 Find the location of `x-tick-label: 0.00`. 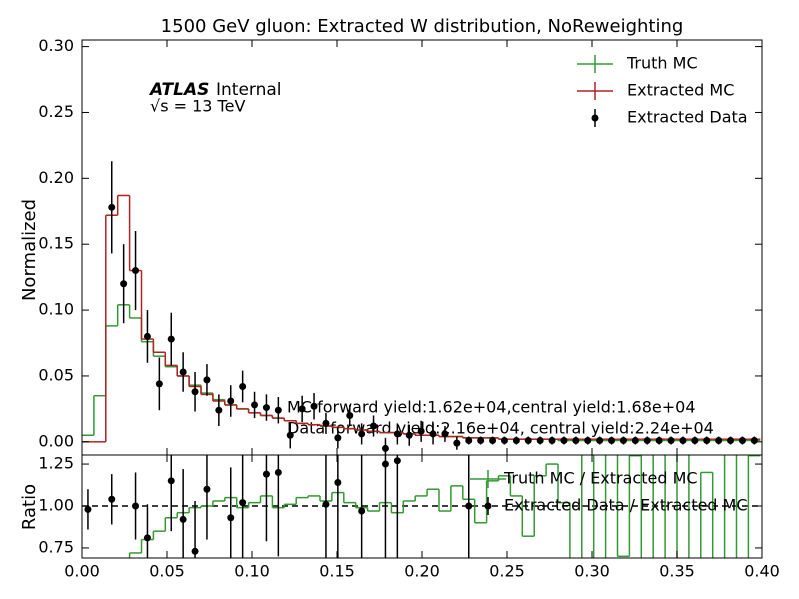

x-tick-label: 0.00 is located at coordinates (82, 571).